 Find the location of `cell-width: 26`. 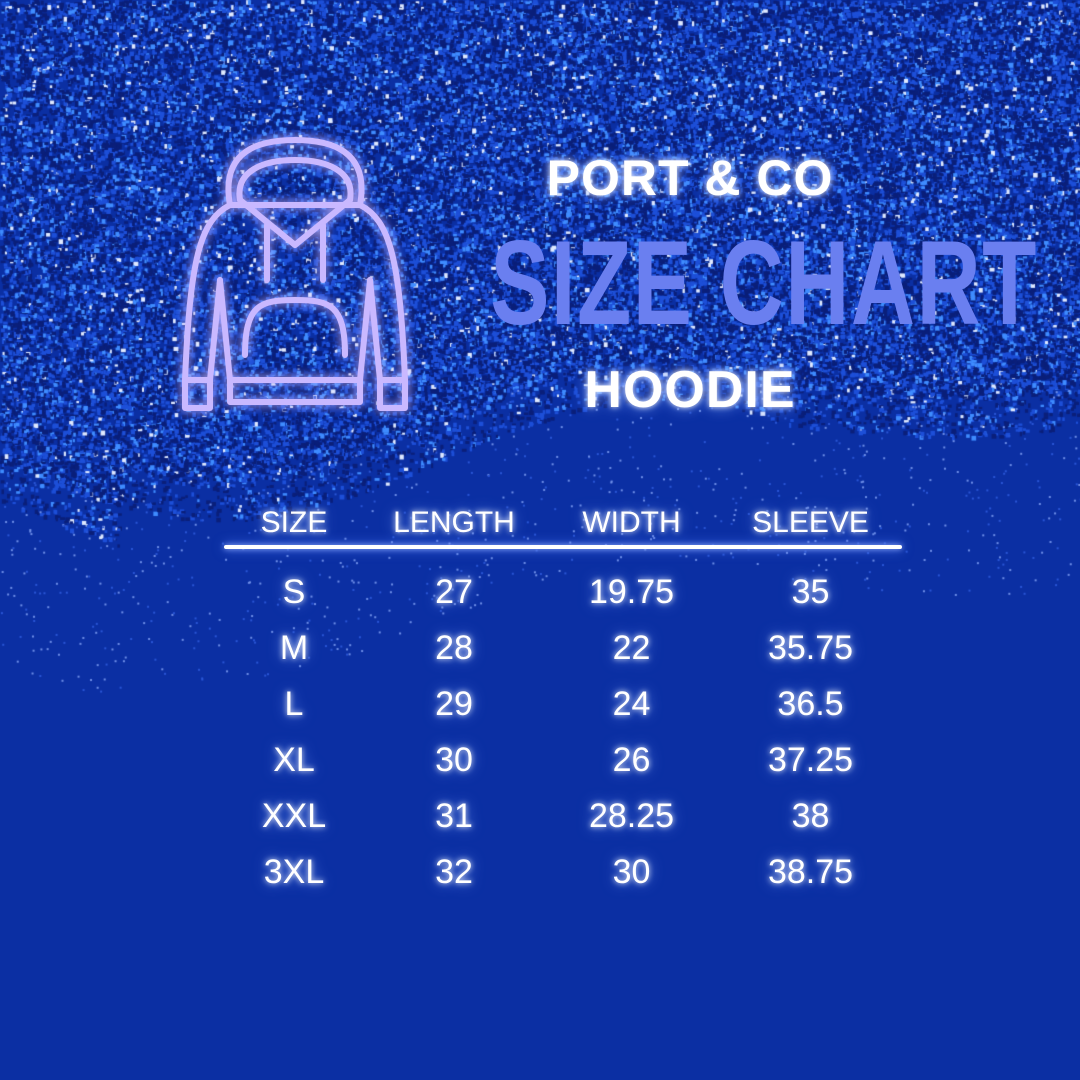

cell-width: 26 is located at coordinates (631, 760).